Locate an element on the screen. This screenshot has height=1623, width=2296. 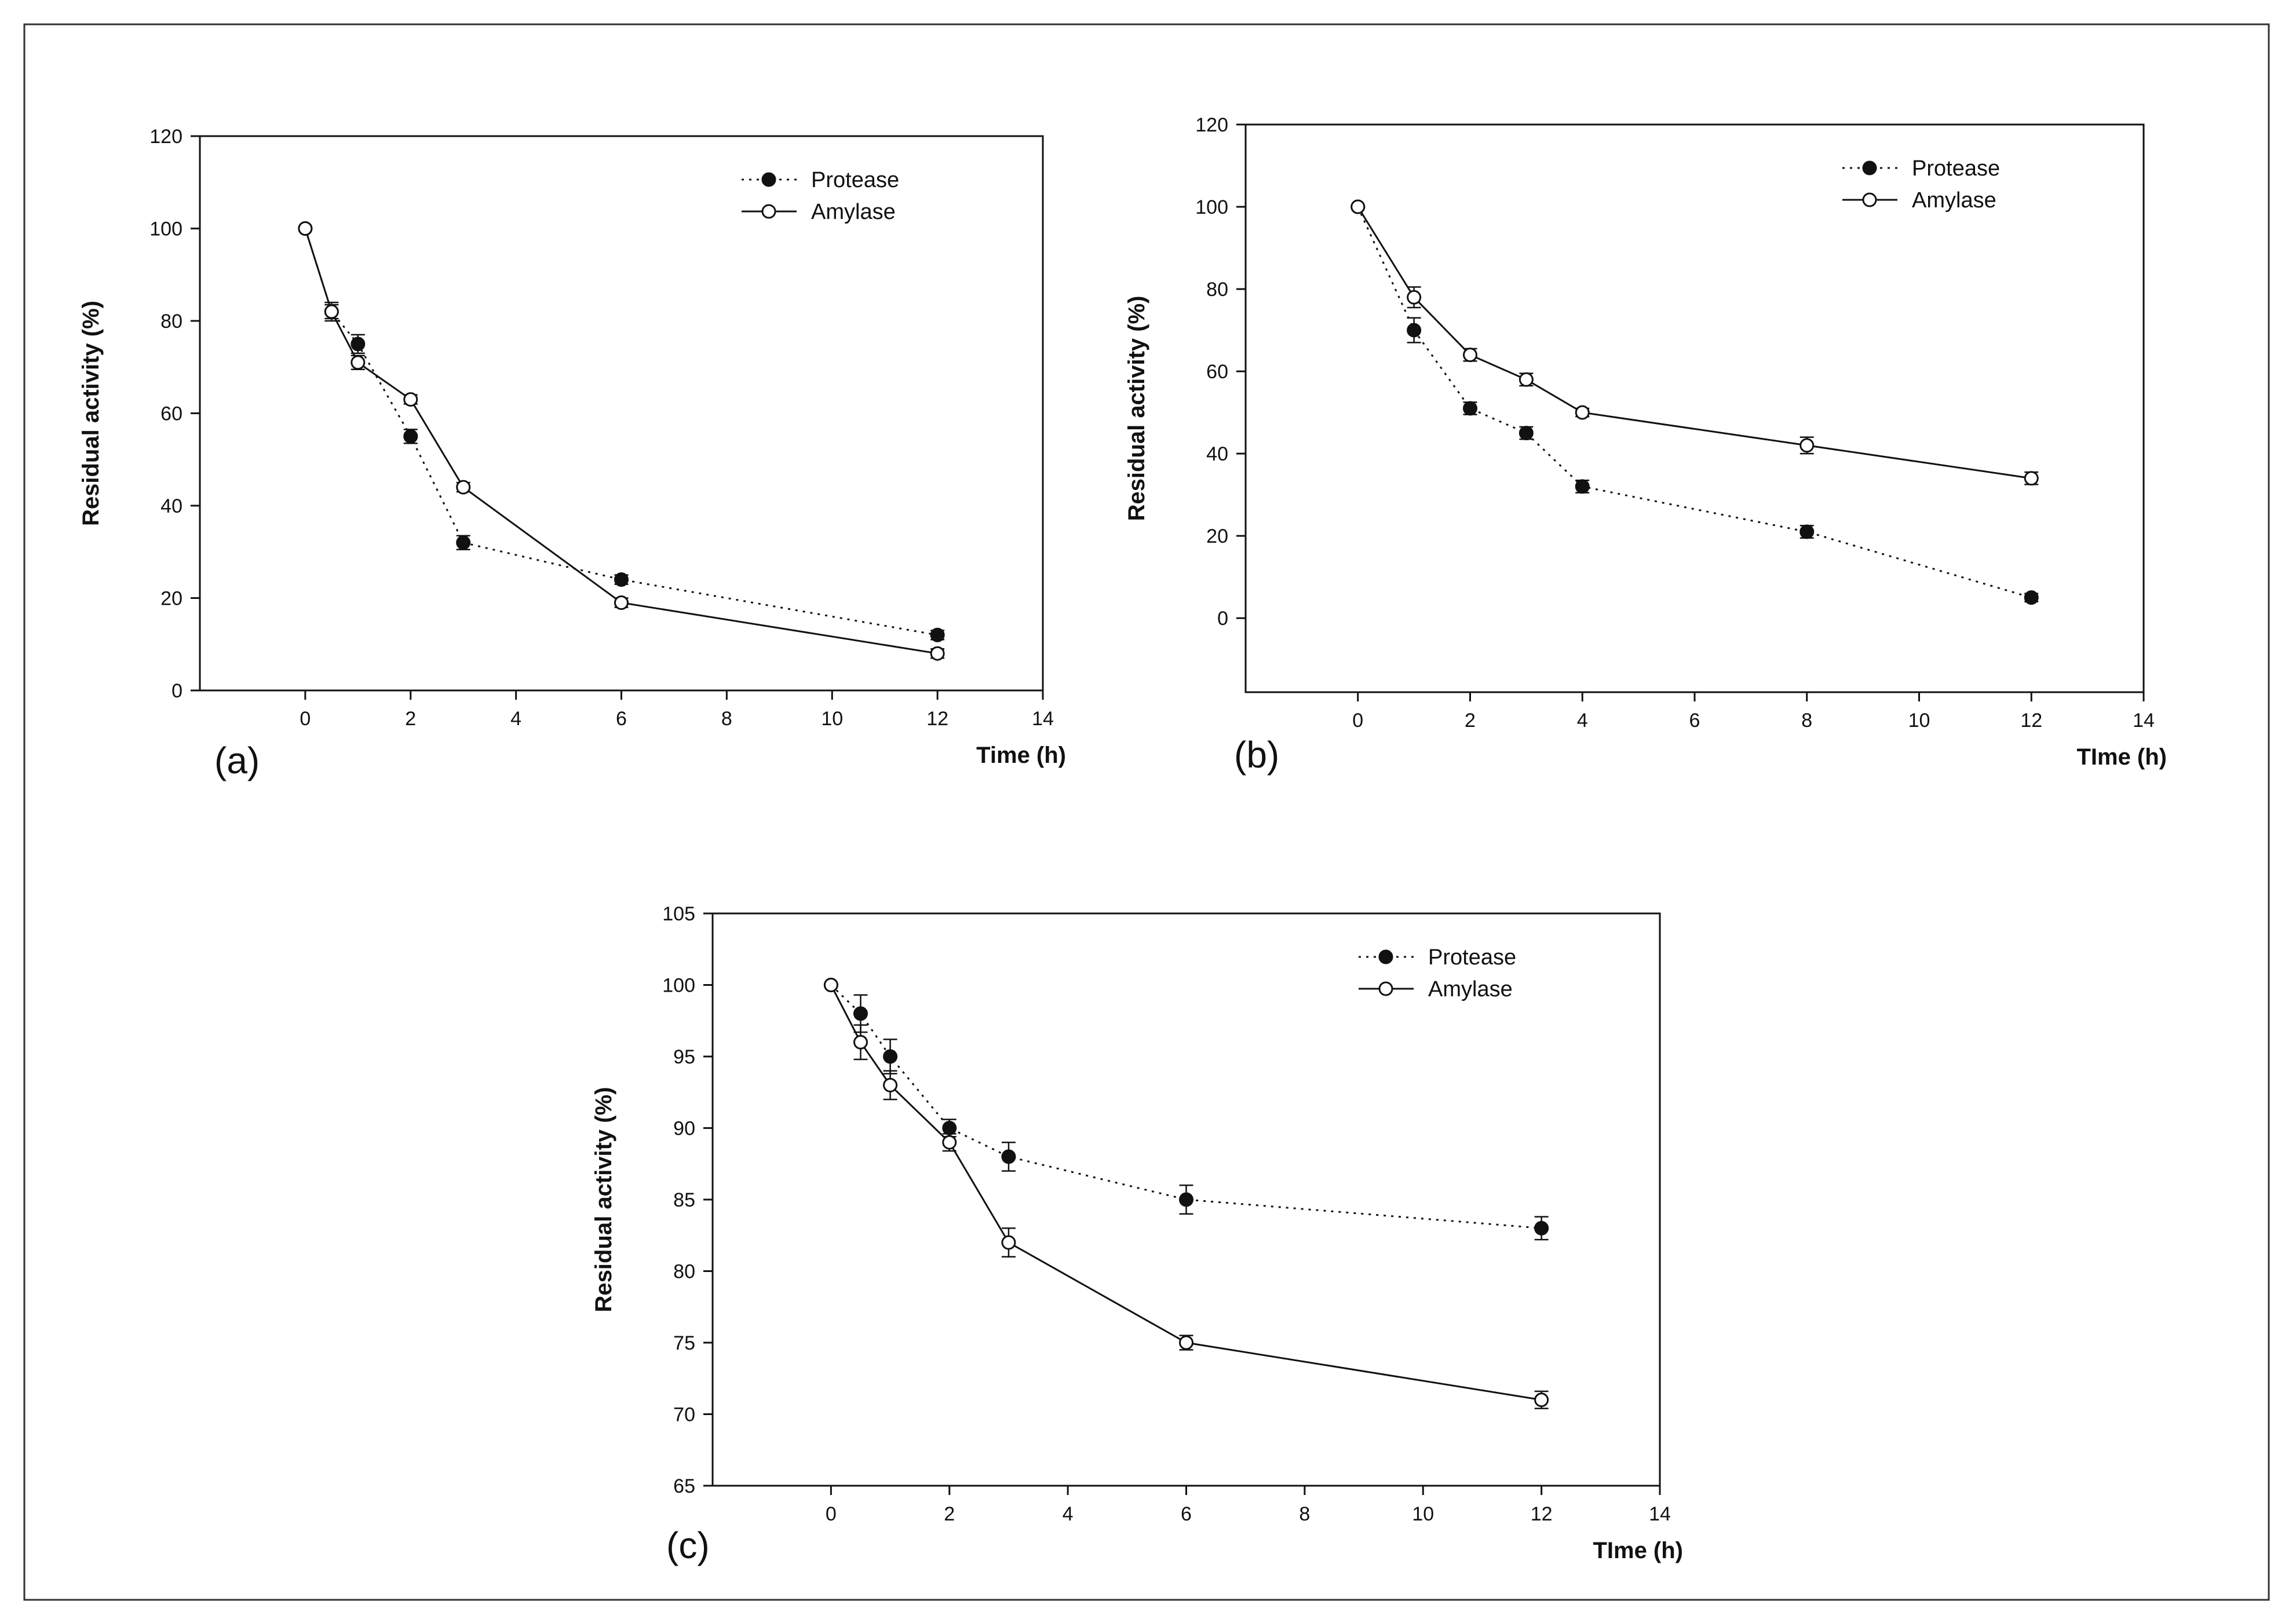
series-protease: Protease is located at coordinates (621, 405).